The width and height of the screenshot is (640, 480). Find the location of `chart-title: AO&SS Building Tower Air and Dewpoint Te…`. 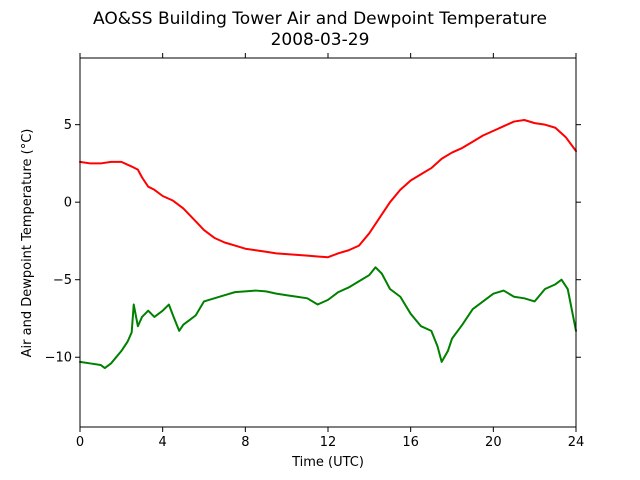

chart-title: AO&SS Building Tower Air and Dewpoint Te… is located at coordinates (320, 19).